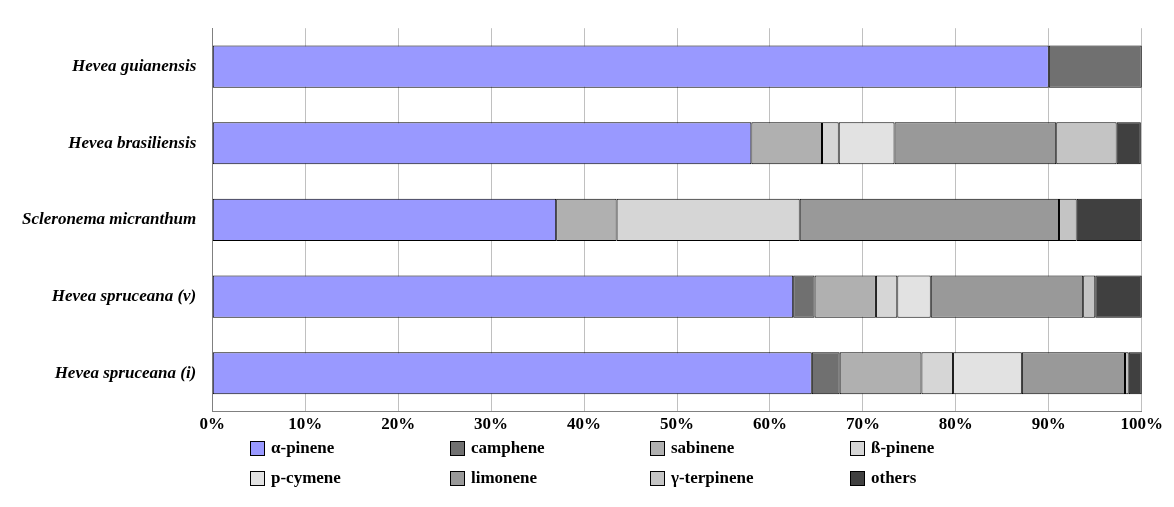  I want to click on y-tick-label: Hevea spruceana (i), so click(125, 372).